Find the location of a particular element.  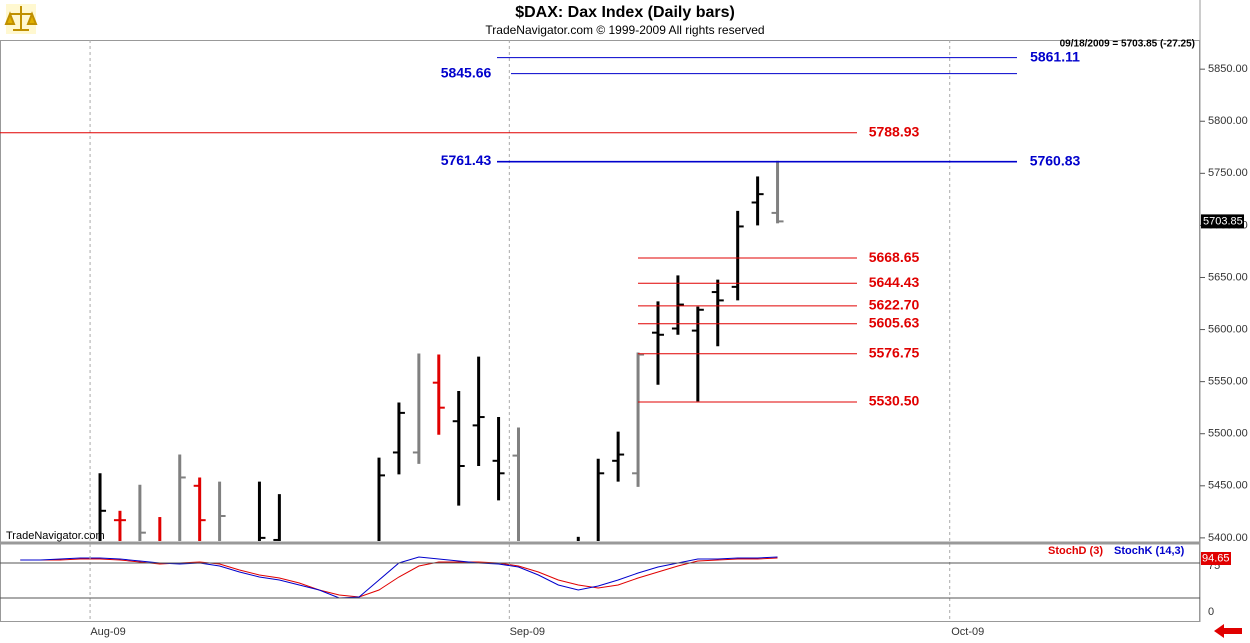

y-tick-label: 5550.00 is located at coordinates (1228, 382).